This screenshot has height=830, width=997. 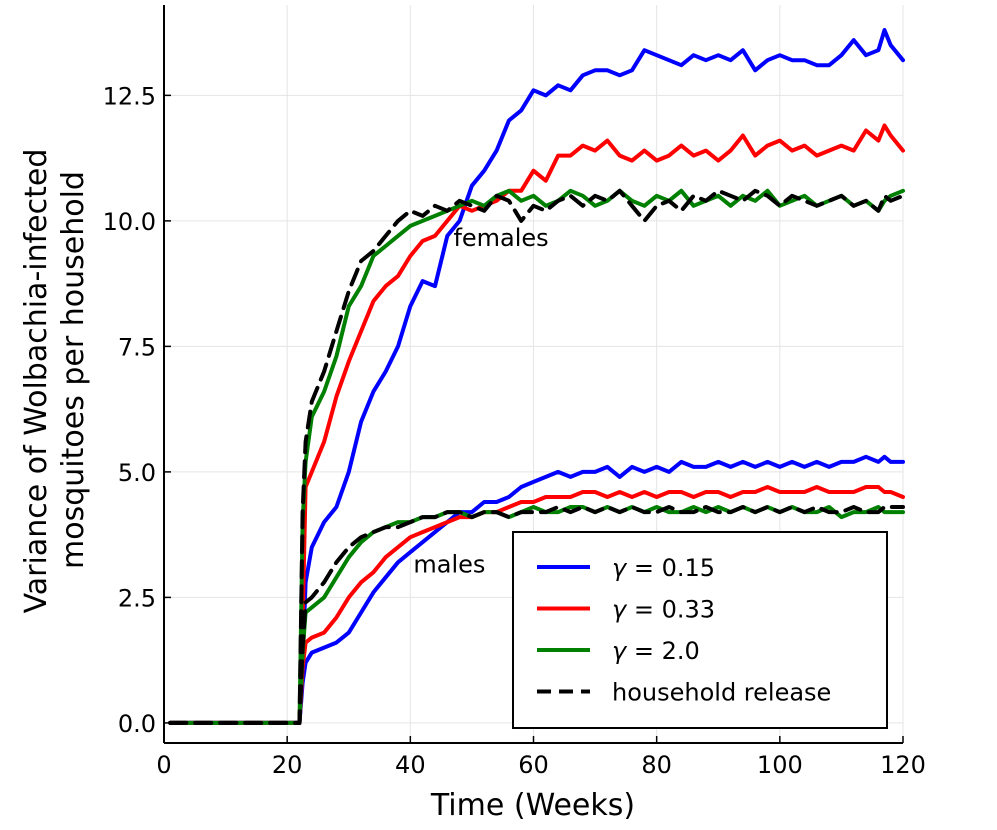 I want to click on annotation-males: males, so click(x=449, y=564).